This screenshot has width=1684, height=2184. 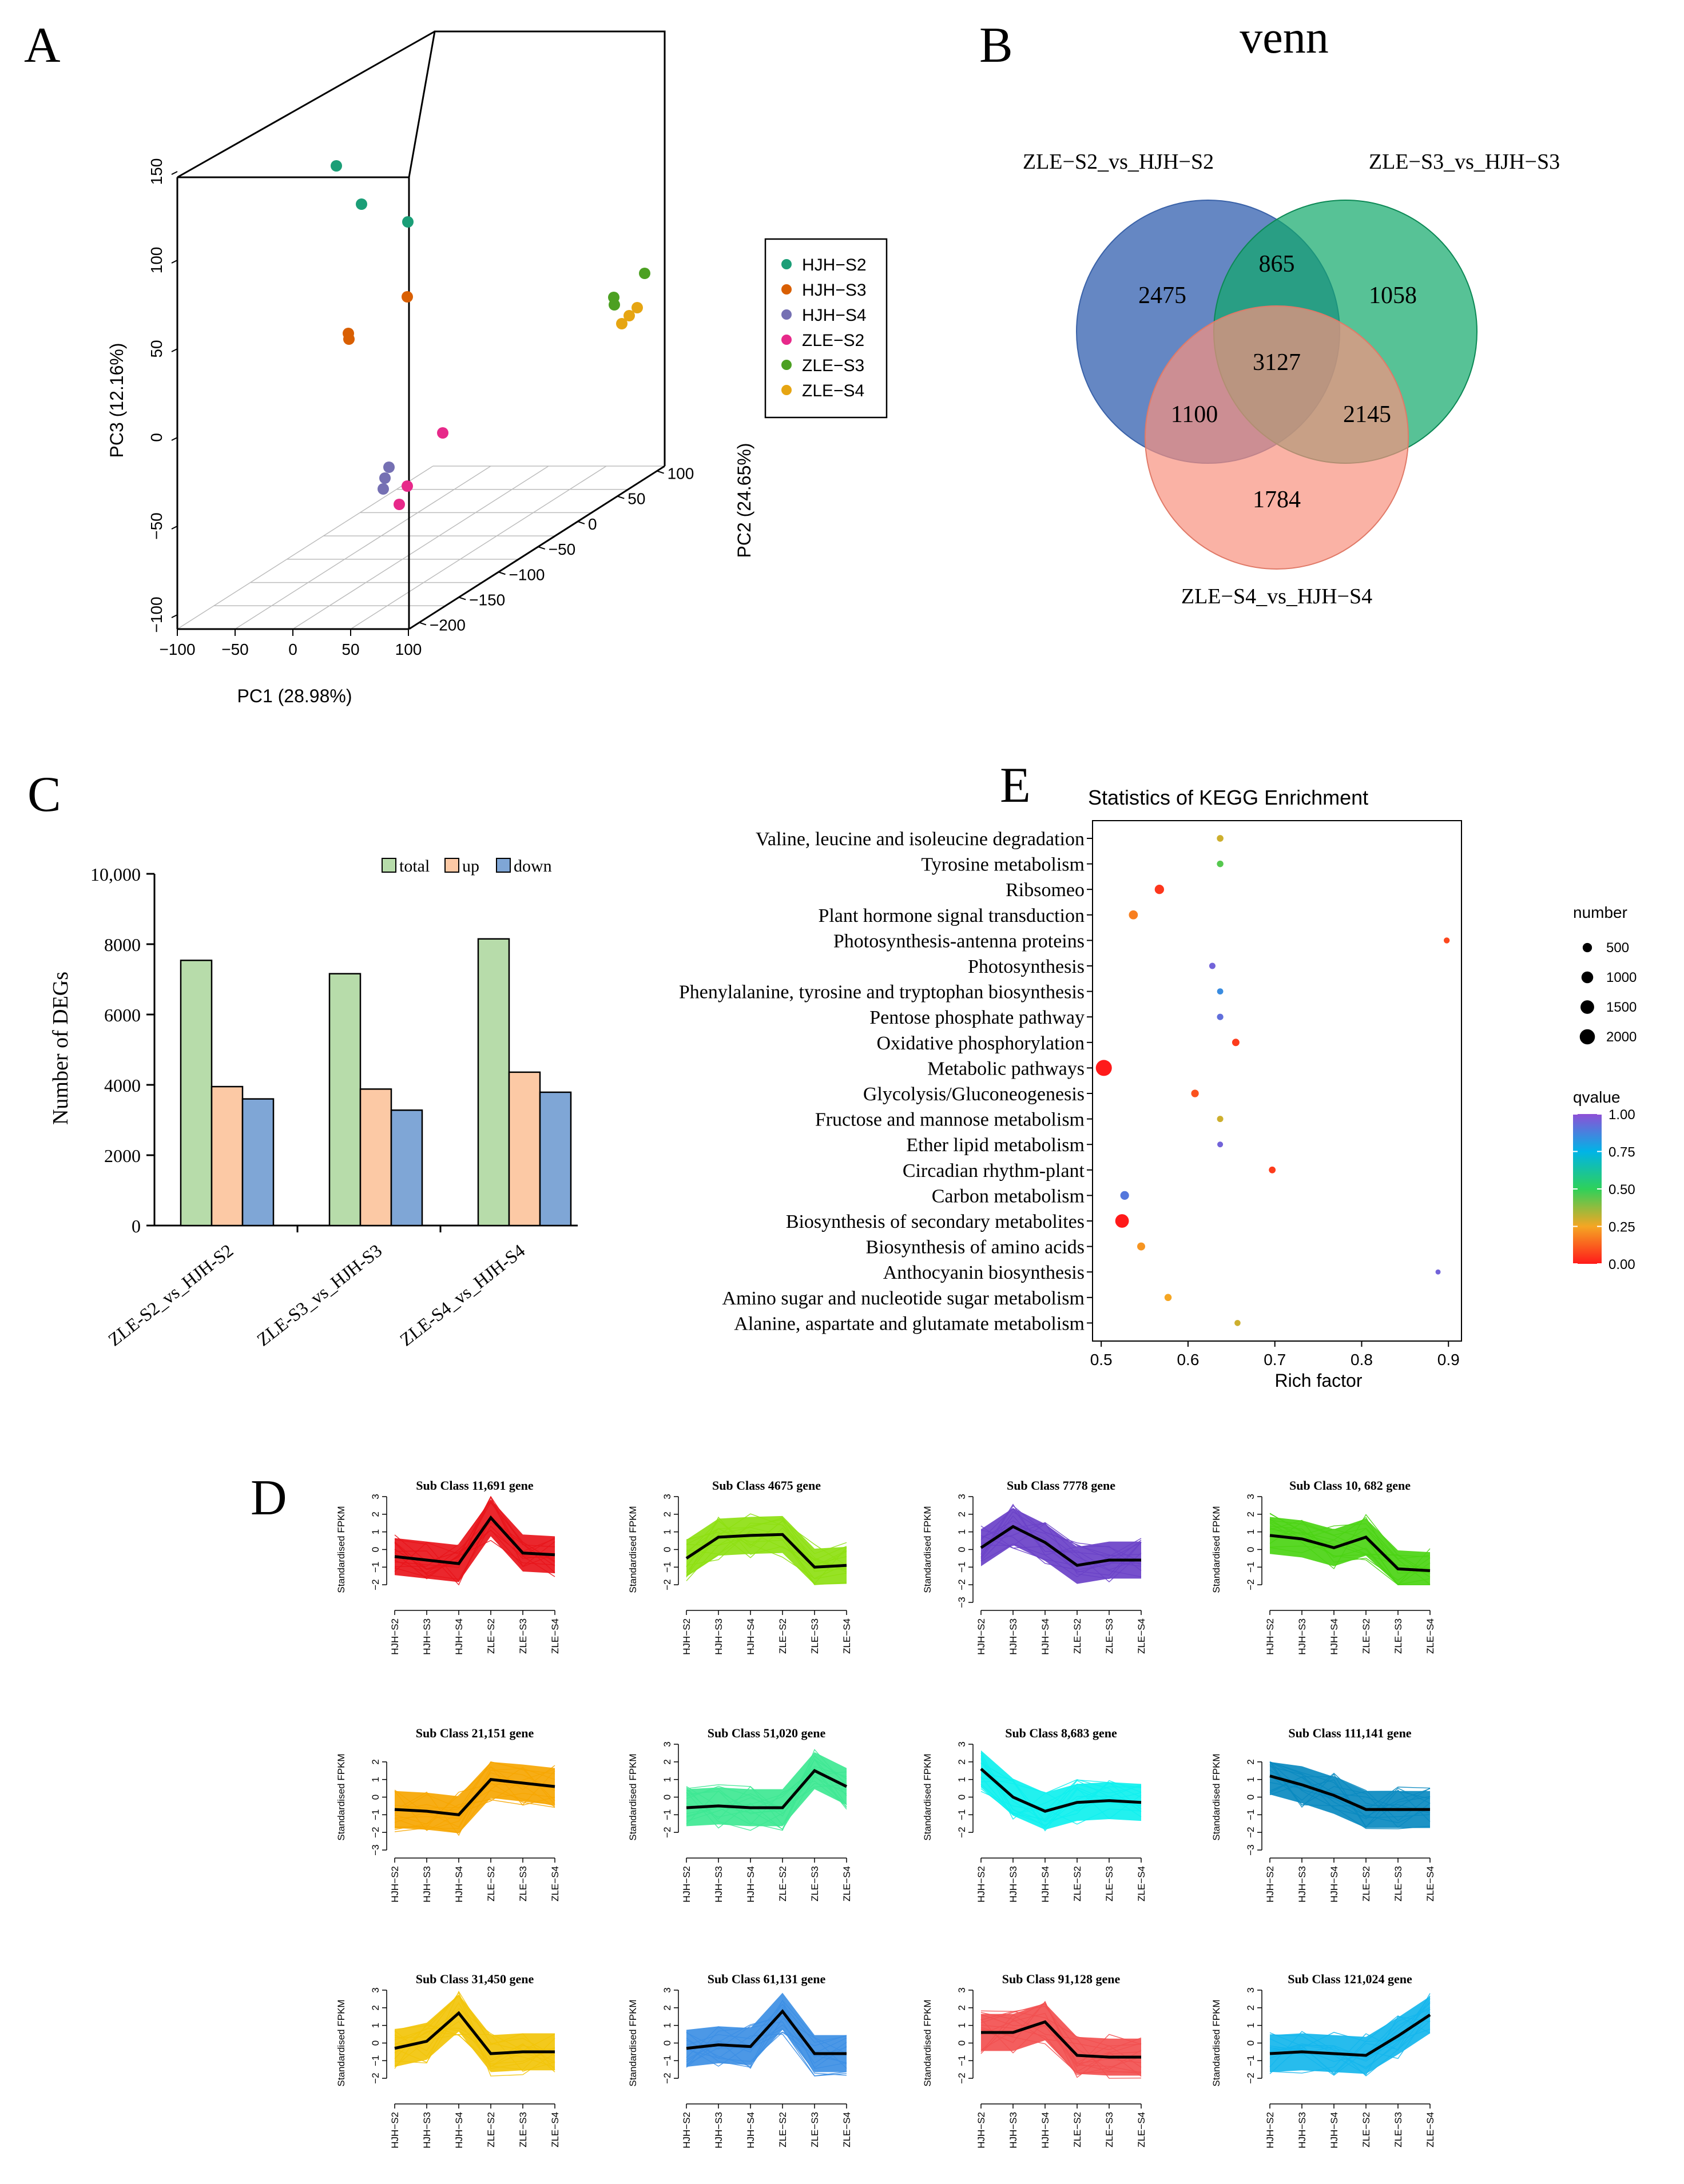 What do you see at coordinates (767, 1733) in the screenshot?
I see `subclass-title: Sub Class 51,020 gene` at bounding box center [767, 1733].